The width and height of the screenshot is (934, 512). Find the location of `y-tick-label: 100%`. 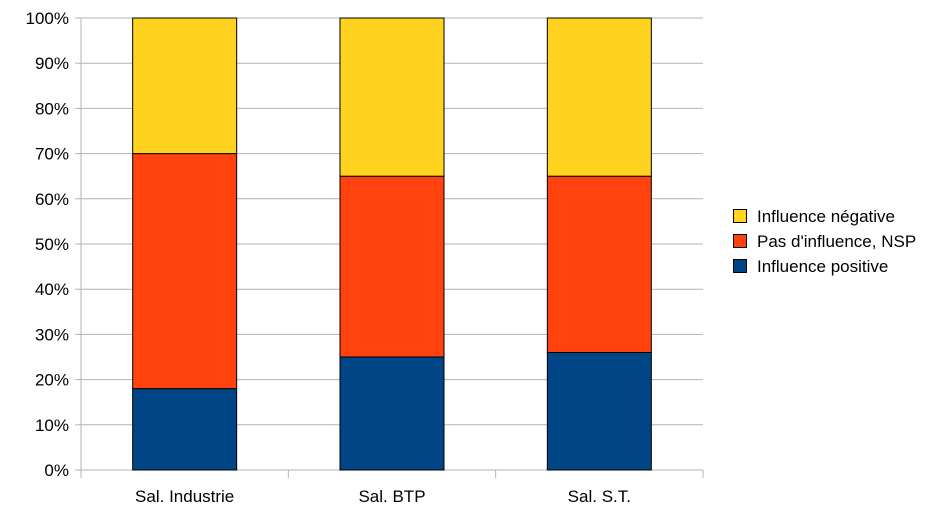

y-tick-label: 100% is located at coordinates (47, 18).